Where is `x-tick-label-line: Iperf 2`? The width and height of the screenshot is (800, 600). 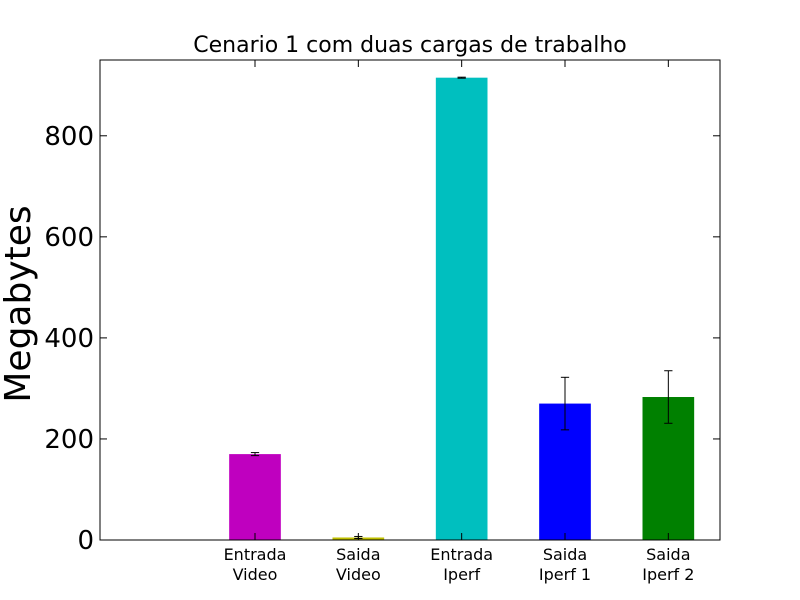
x-tick-label-line: Iperf 2 is located at coordinates (668, 574).